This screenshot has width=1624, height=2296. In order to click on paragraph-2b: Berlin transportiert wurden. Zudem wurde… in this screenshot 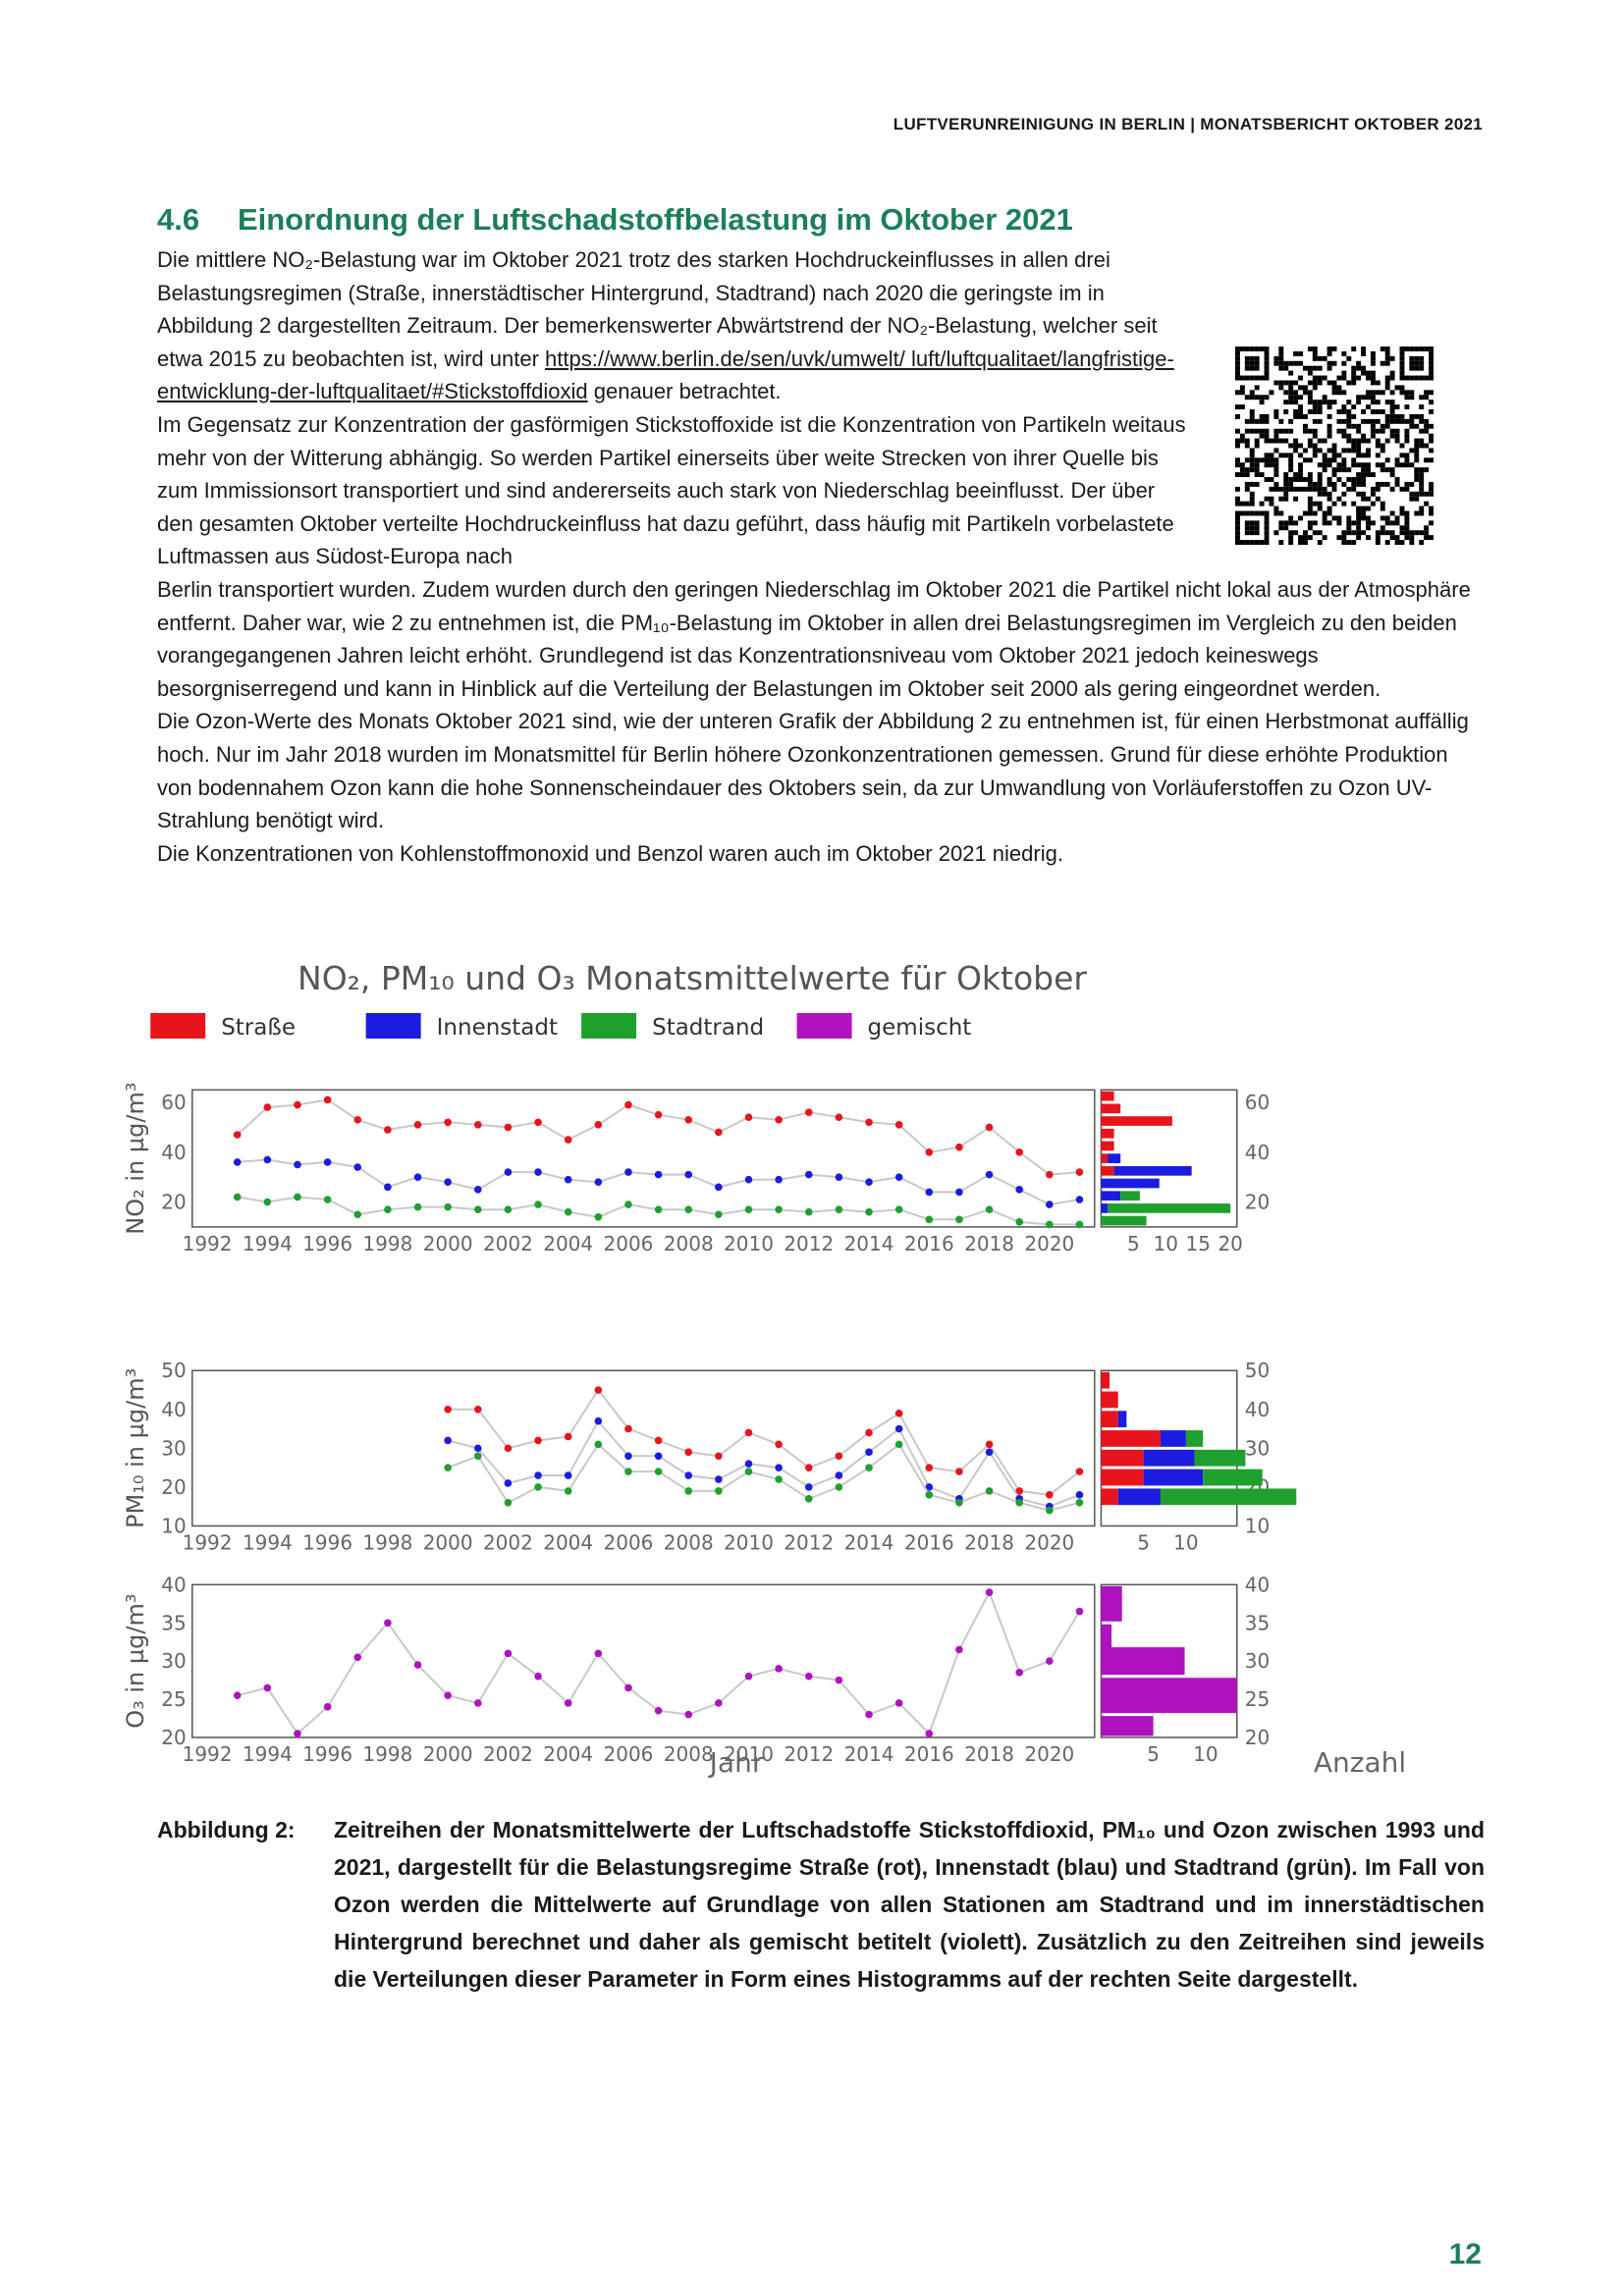, I will do `click(814, 638)`.